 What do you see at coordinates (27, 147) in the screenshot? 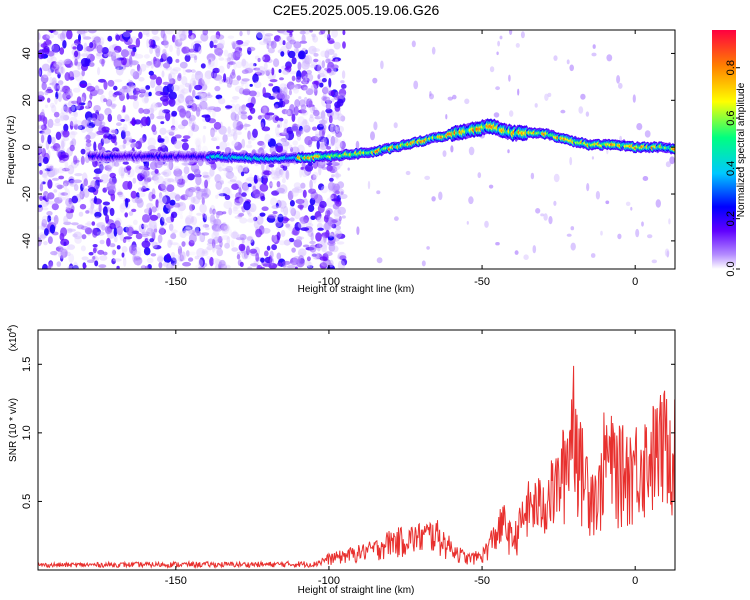
I see `heatmap-y-tick-label: 0` at bounding box center [27, 147].